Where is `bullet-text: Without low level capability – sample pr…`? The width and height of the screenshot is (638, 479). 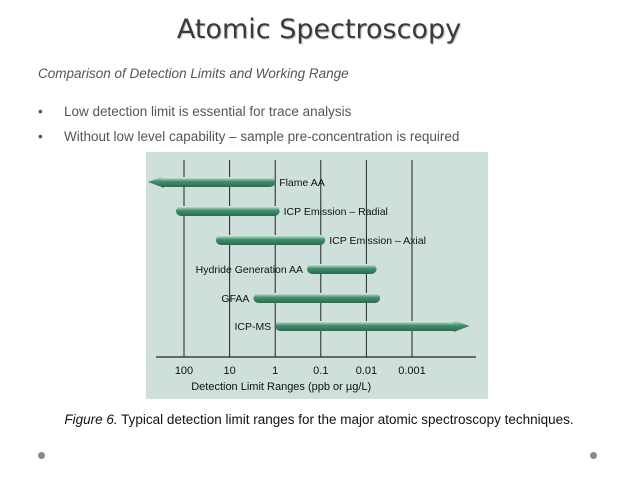 bullet-text: Without low level capability – sample pr… is located at coordinates (262, 136).